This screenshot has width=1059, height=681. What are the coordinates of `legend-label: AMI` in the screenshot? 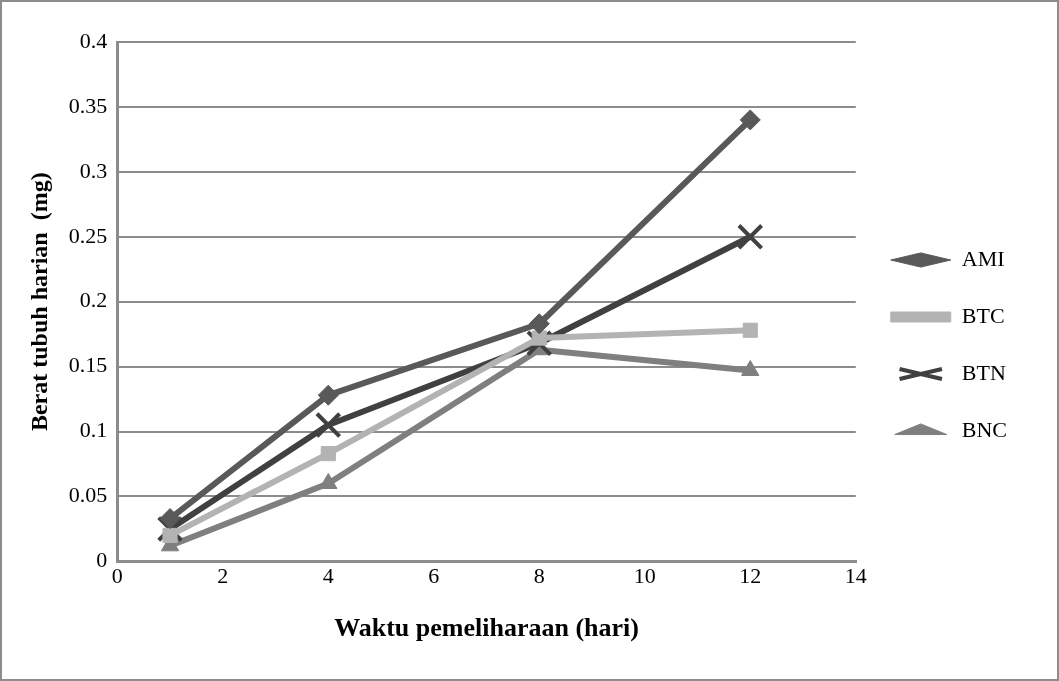 It's located at (983, 258).